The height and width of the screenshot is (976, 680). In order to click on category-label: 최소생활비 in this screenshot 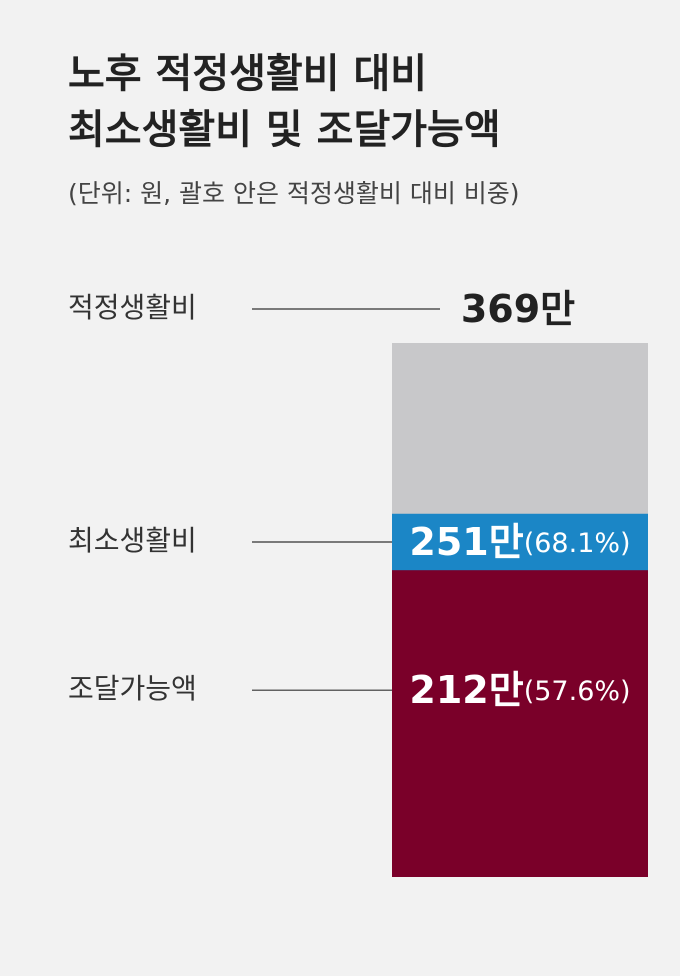, I will do `click(132, 540)`.